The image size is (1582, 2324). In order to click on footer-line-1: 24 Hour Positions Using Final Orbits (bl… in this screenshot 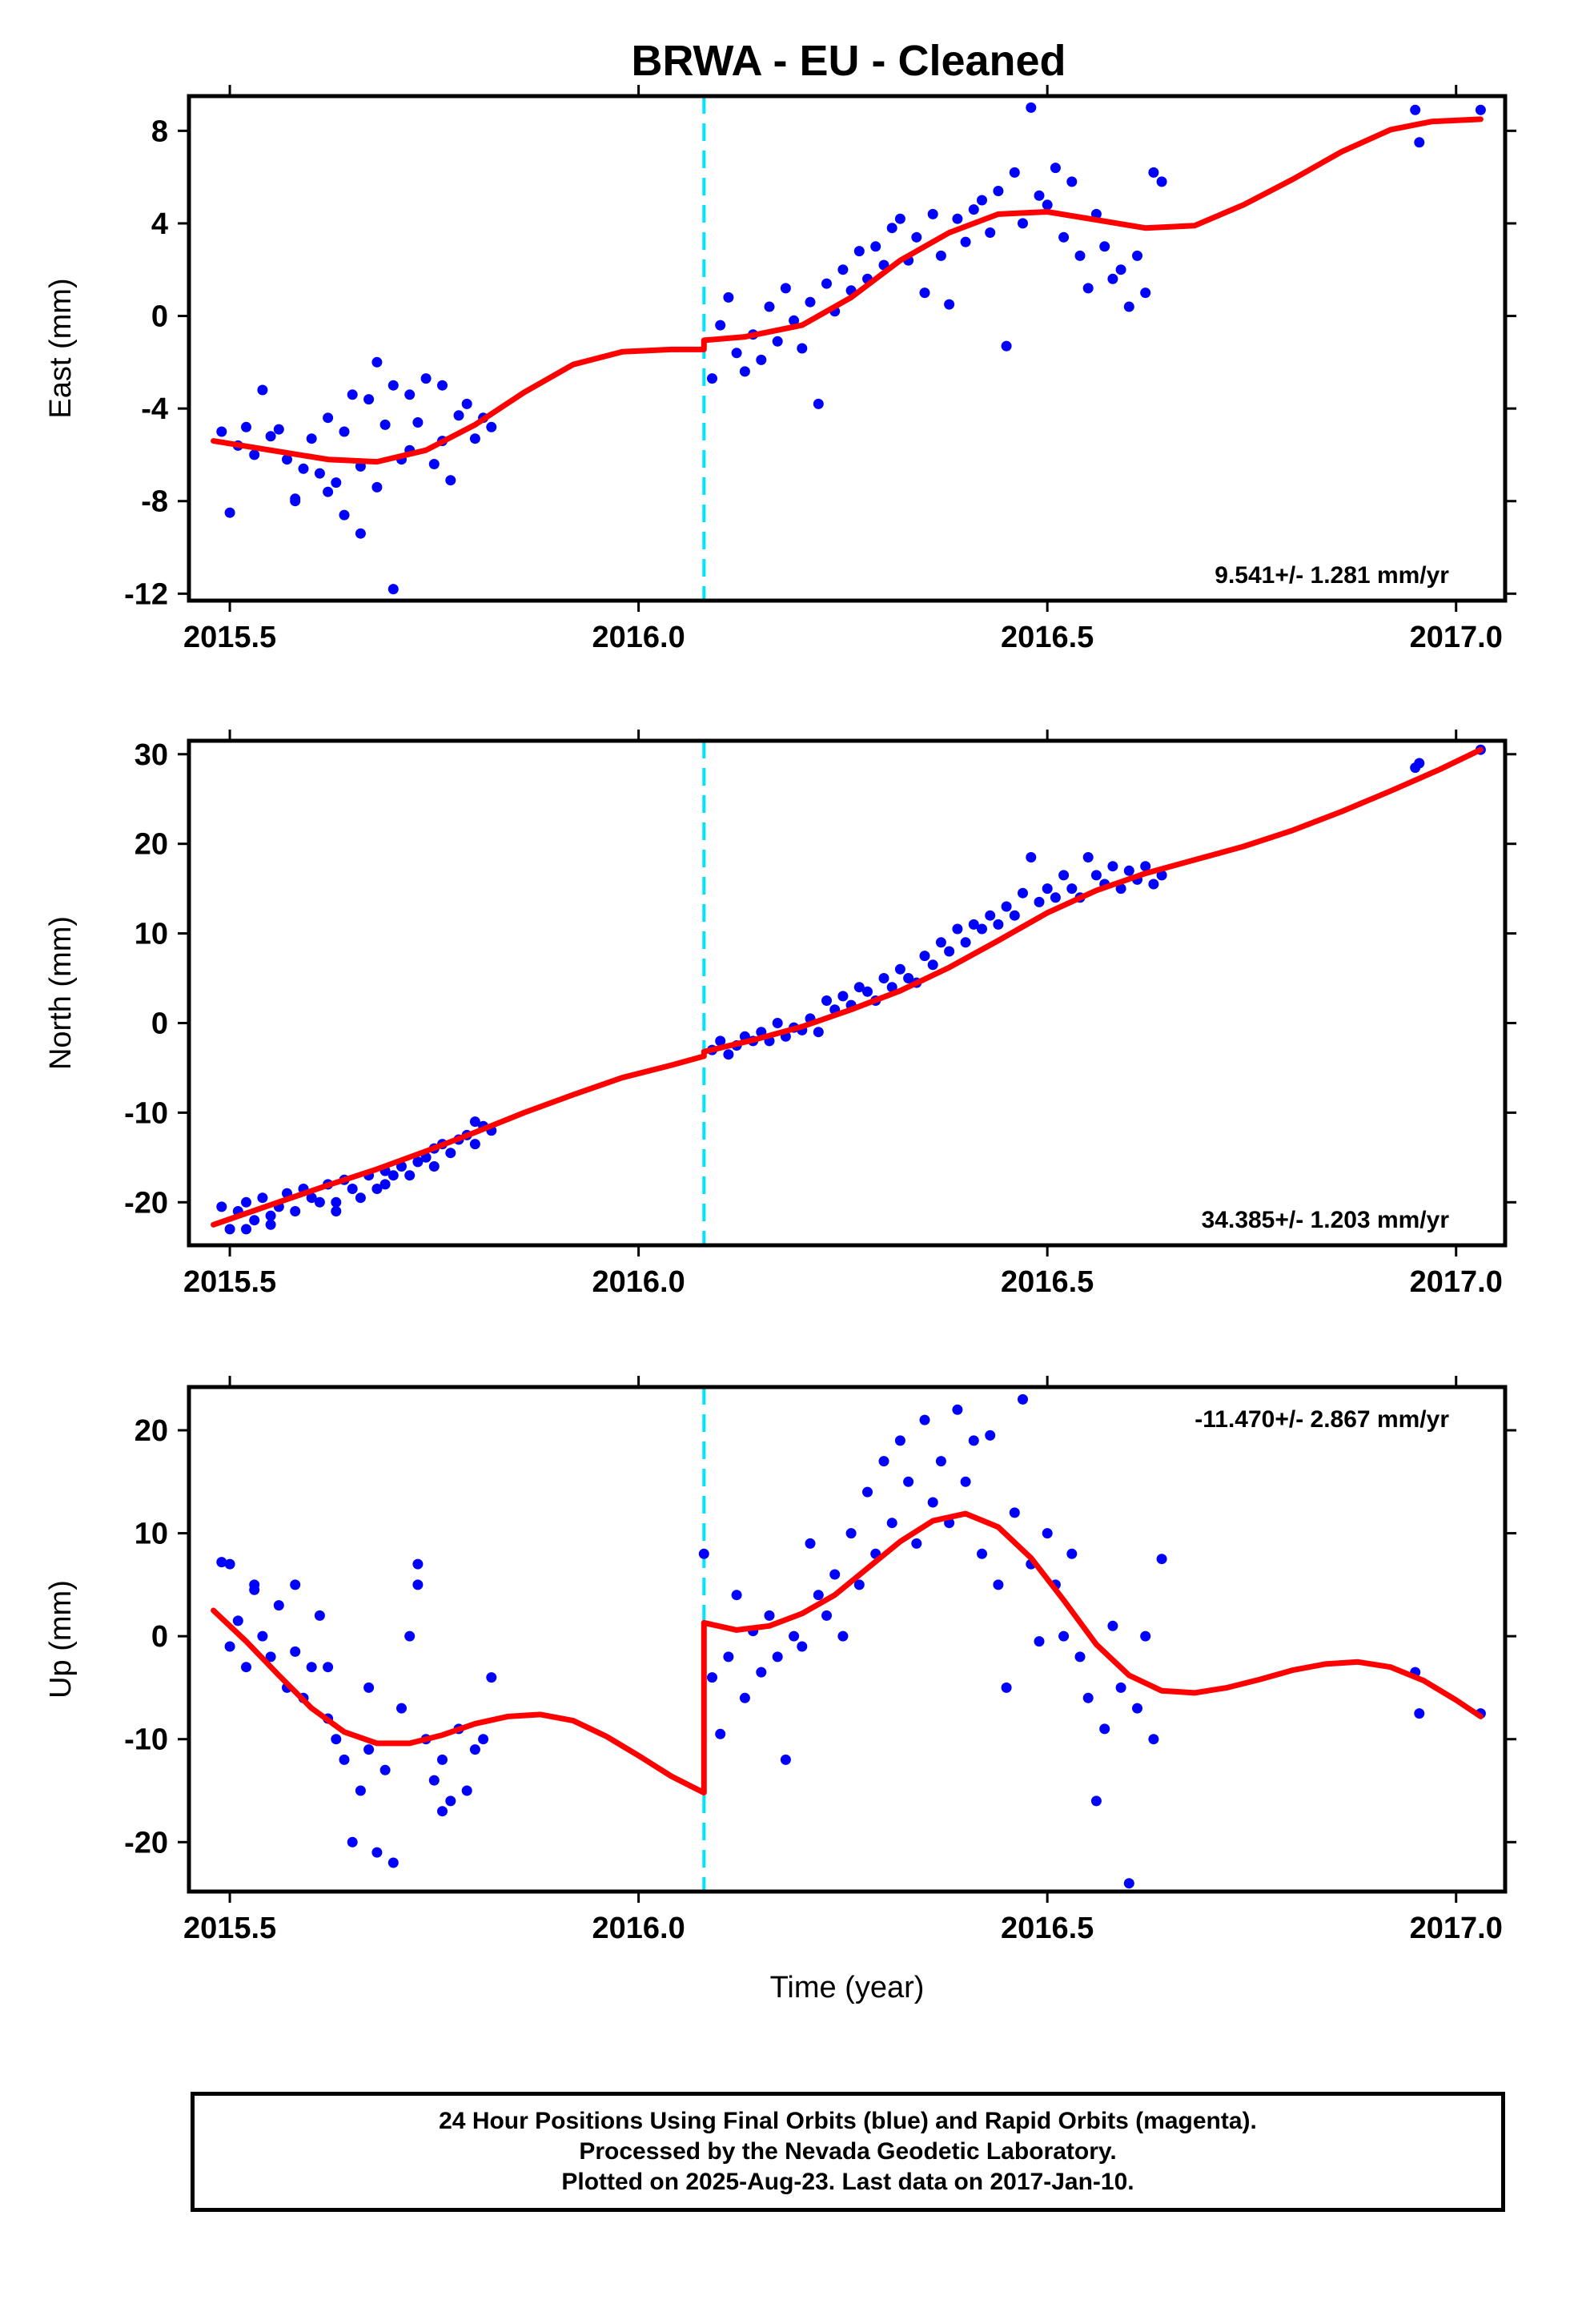, I will do `click(848, 2121)`.